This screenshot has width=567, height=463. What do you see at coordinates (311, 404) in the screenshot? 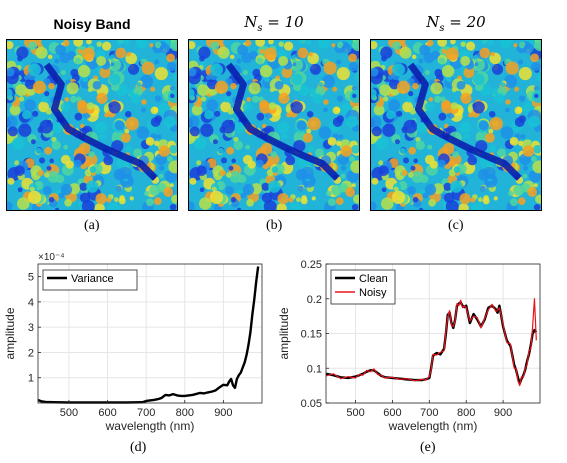
I see `y-tick-label: 0.05` at bounding box center [311, 404].